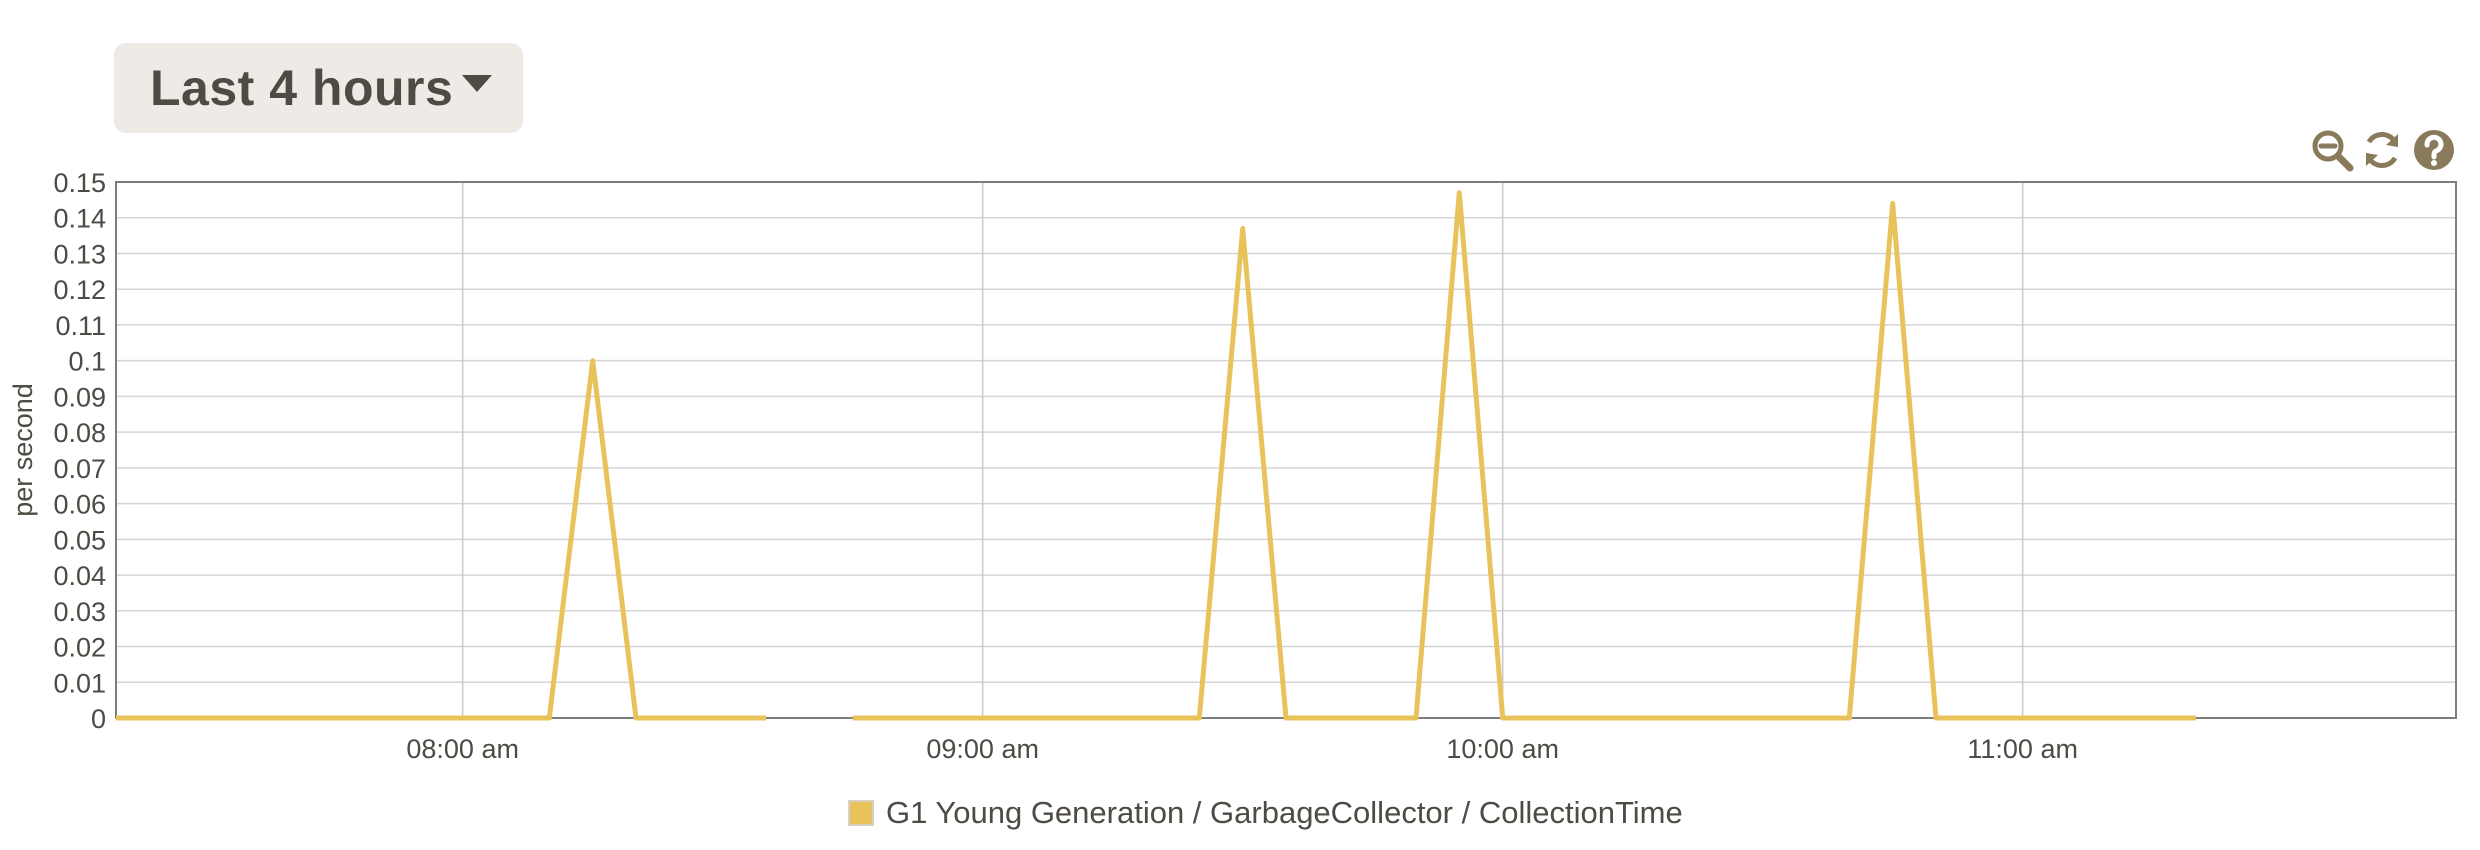 The width and height of the screenshot is (2480, 850). I want to click on y-tick-label: 0.03, so click(79, 612).